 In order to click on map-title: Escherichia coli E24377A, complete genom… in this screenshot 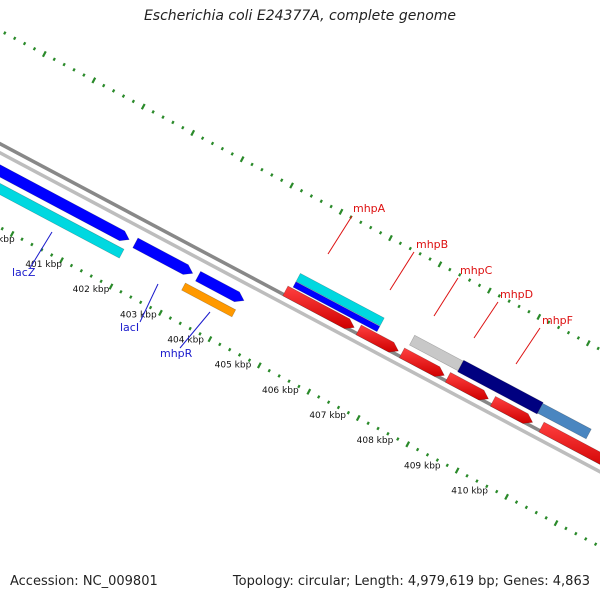, I will do `click(300, 16)`.